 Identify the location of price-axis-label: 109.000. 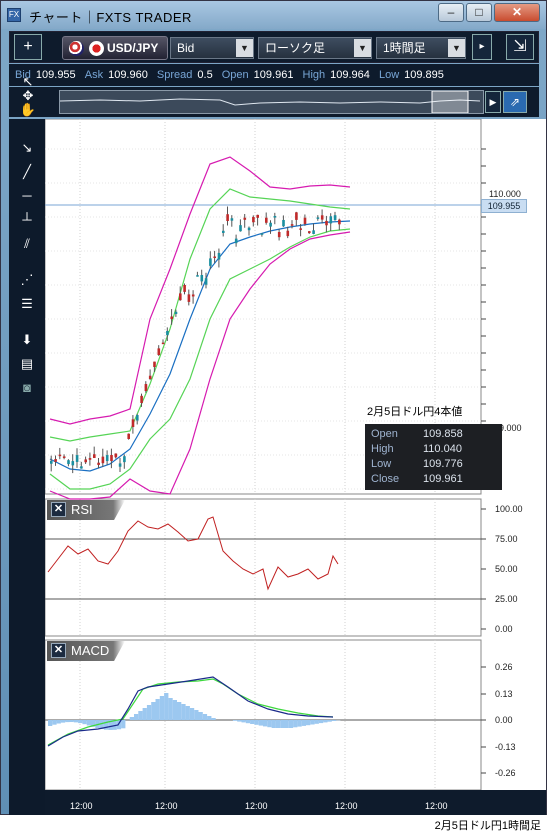
(505, 428).